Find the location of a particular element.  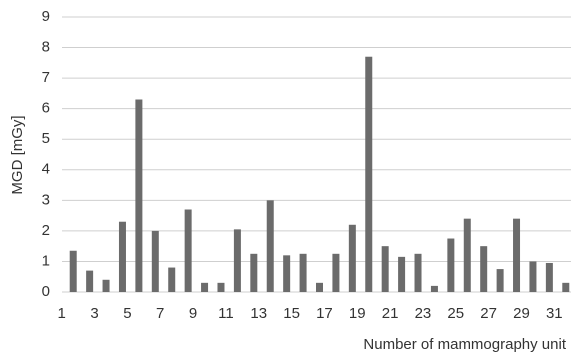

x-tick-label: 19 is located at coordinates (357, 313).